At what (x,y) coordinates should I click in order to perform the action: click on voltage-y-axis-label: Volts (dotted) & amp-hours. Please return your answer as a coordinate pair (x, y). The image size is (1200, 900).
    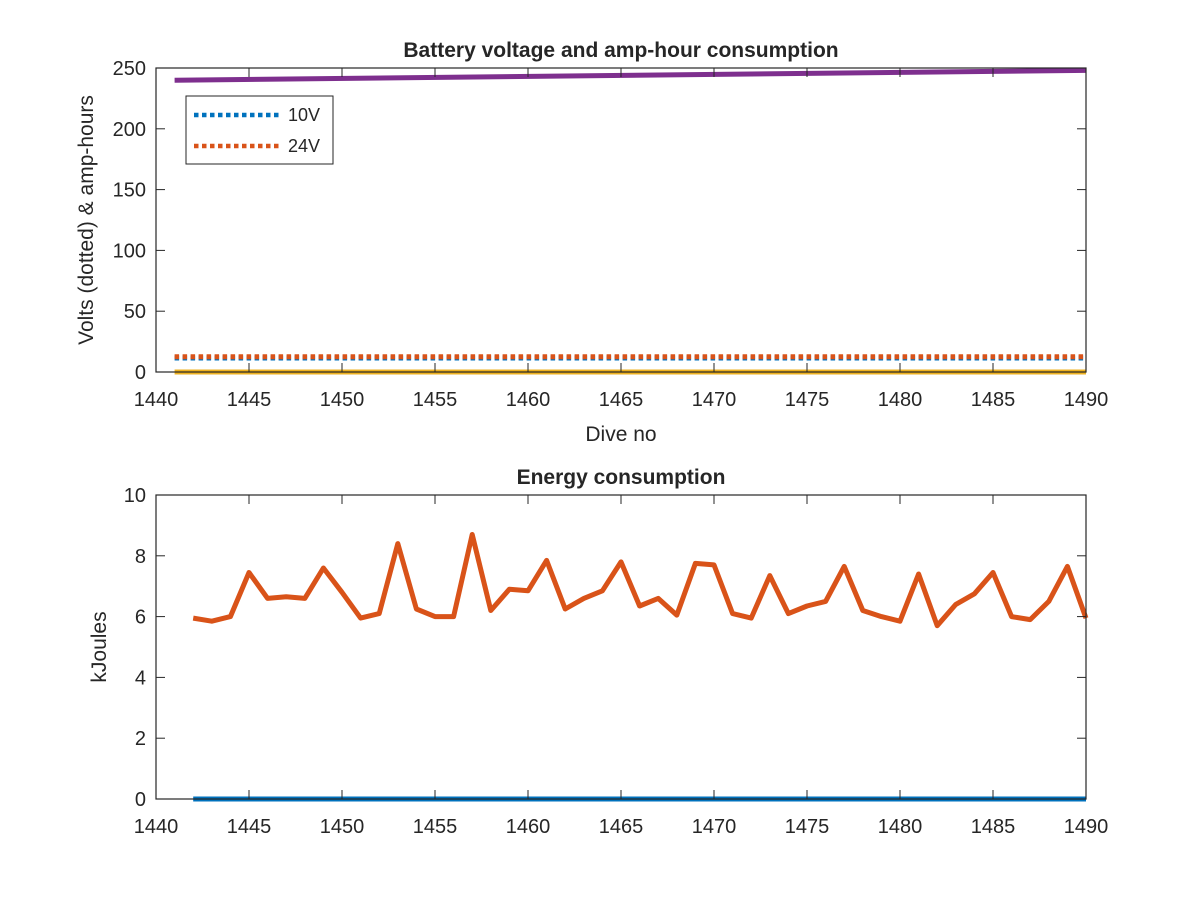
    Looking at the image, I should click on (86, 220).